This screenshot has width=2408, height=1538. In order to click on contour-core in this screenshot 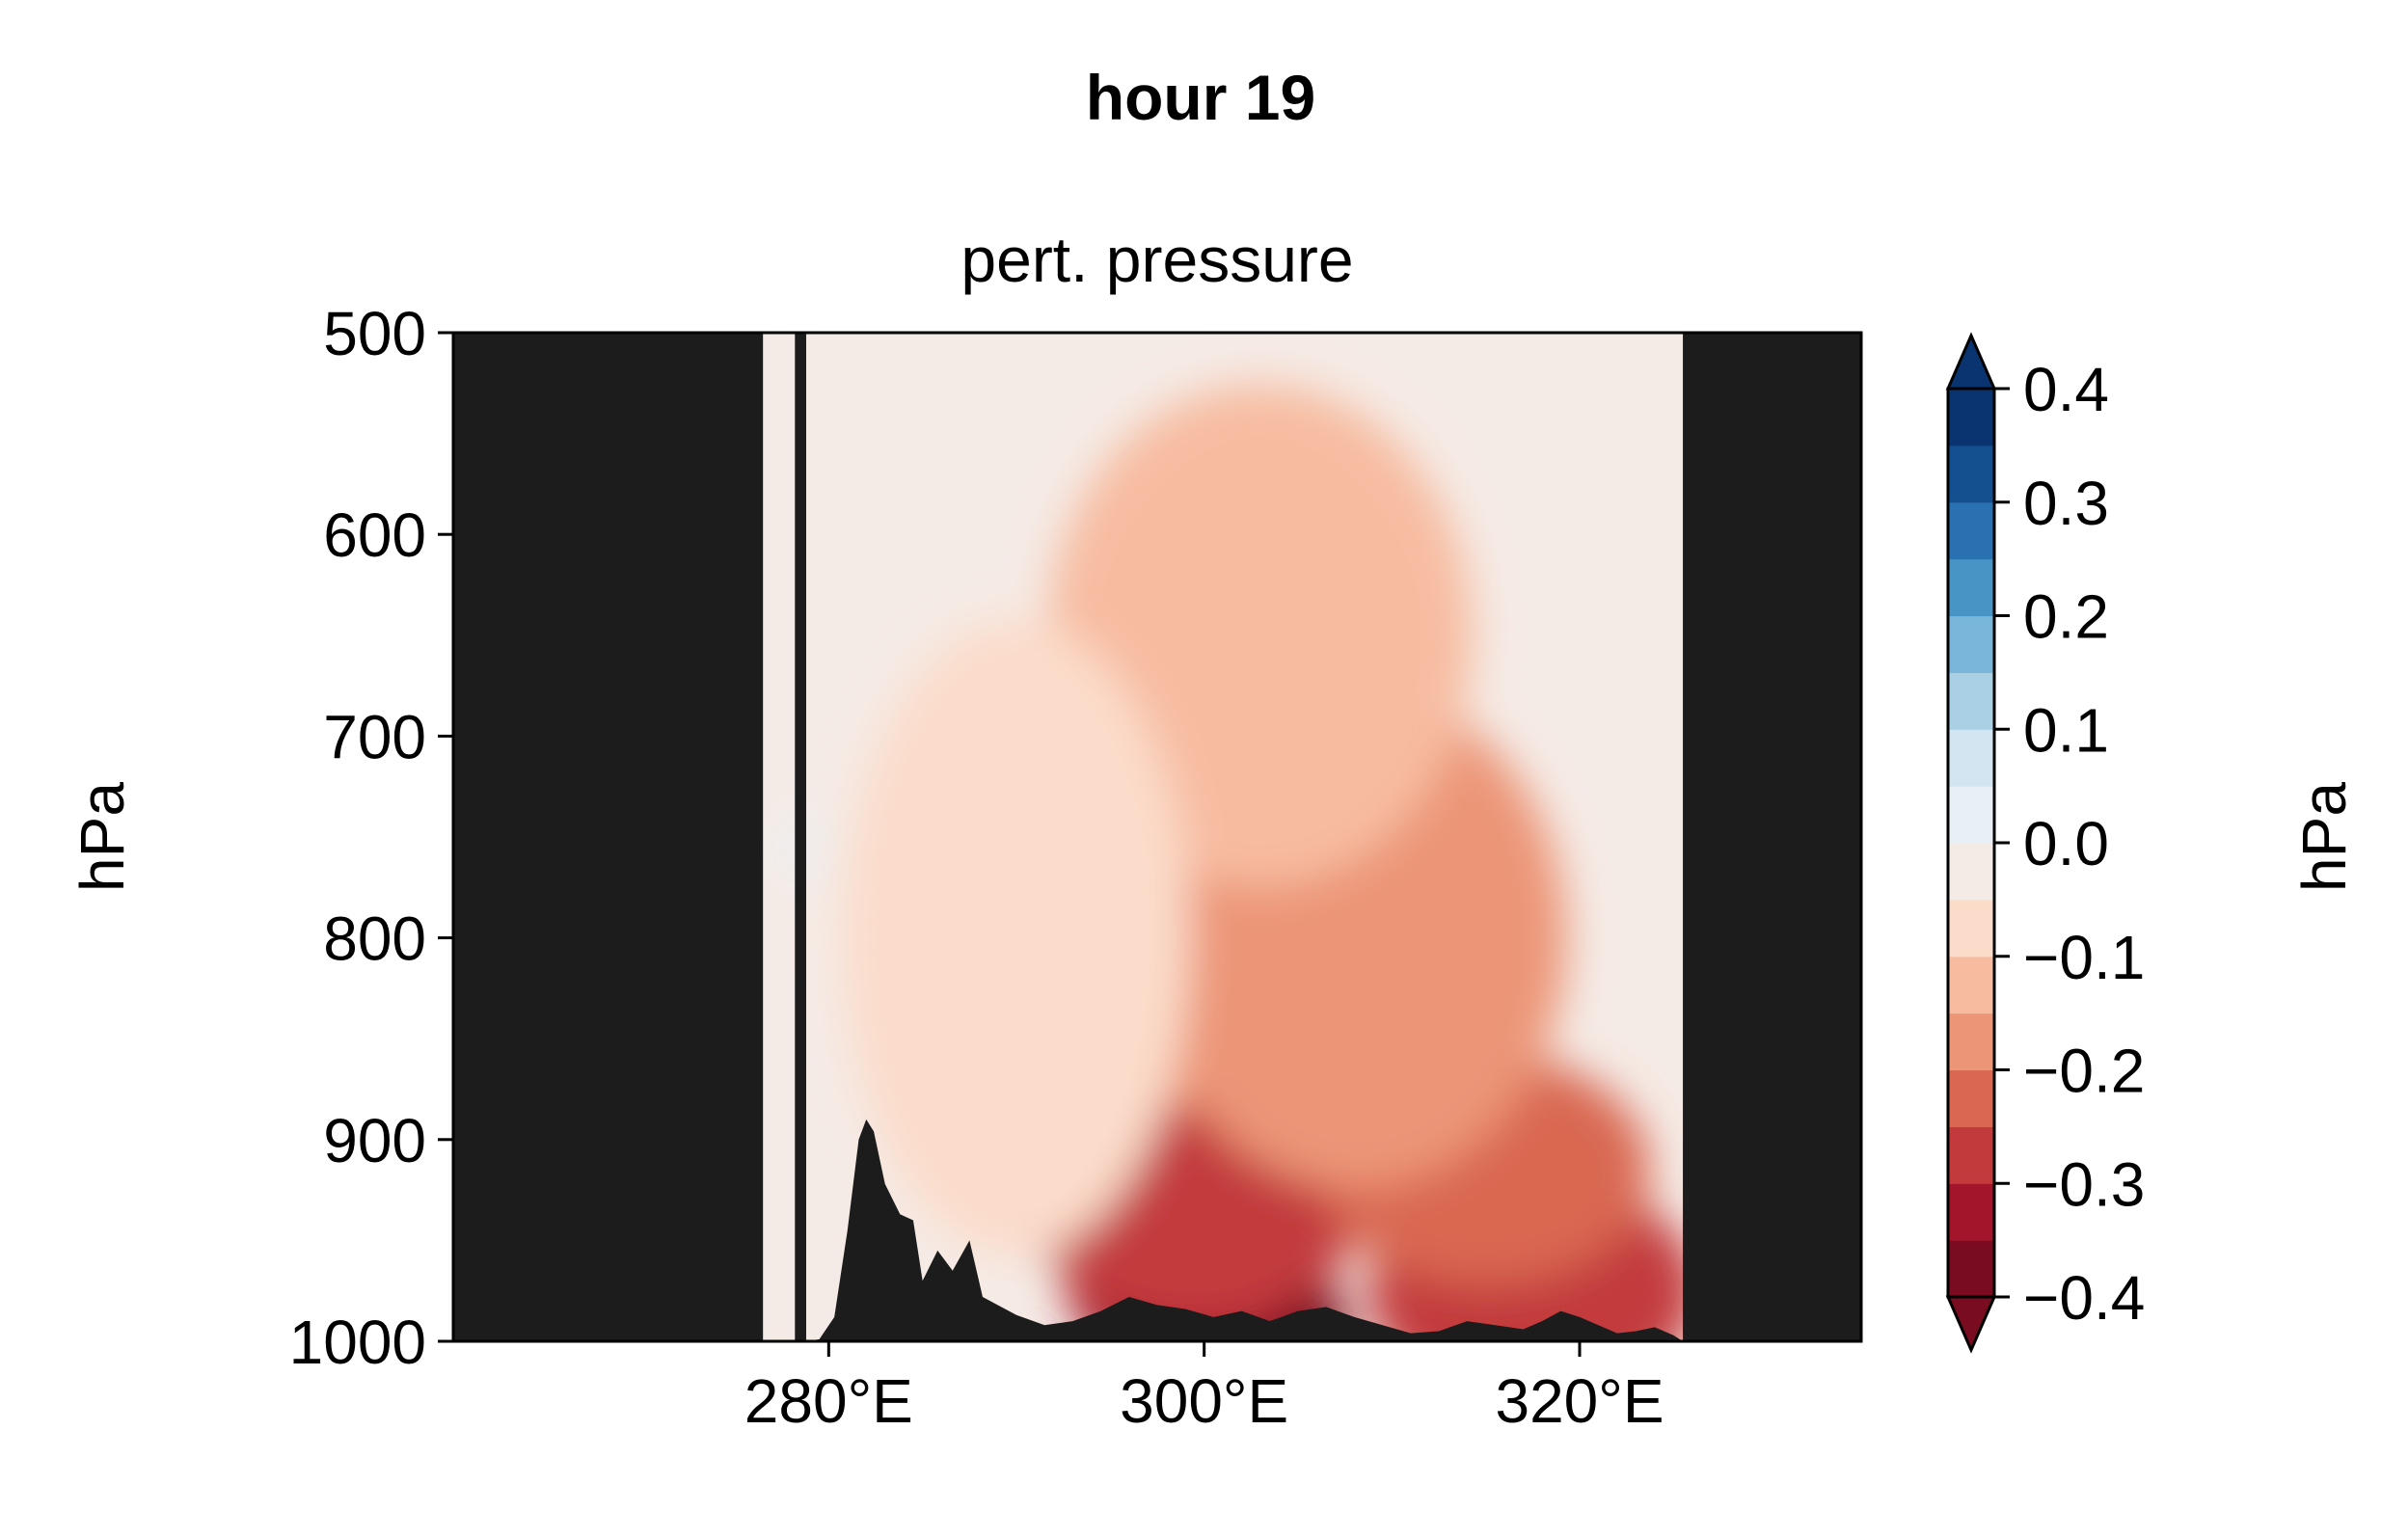, I will do `click(1017, 937)`.